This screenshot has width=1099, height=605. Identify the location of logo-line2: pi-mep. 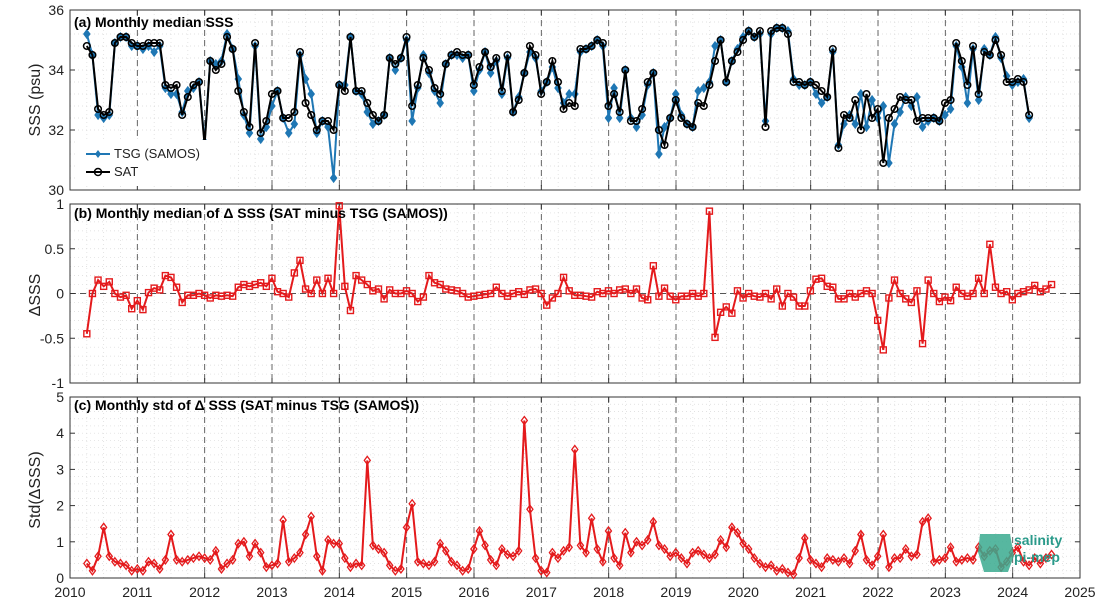
(1037, 557).